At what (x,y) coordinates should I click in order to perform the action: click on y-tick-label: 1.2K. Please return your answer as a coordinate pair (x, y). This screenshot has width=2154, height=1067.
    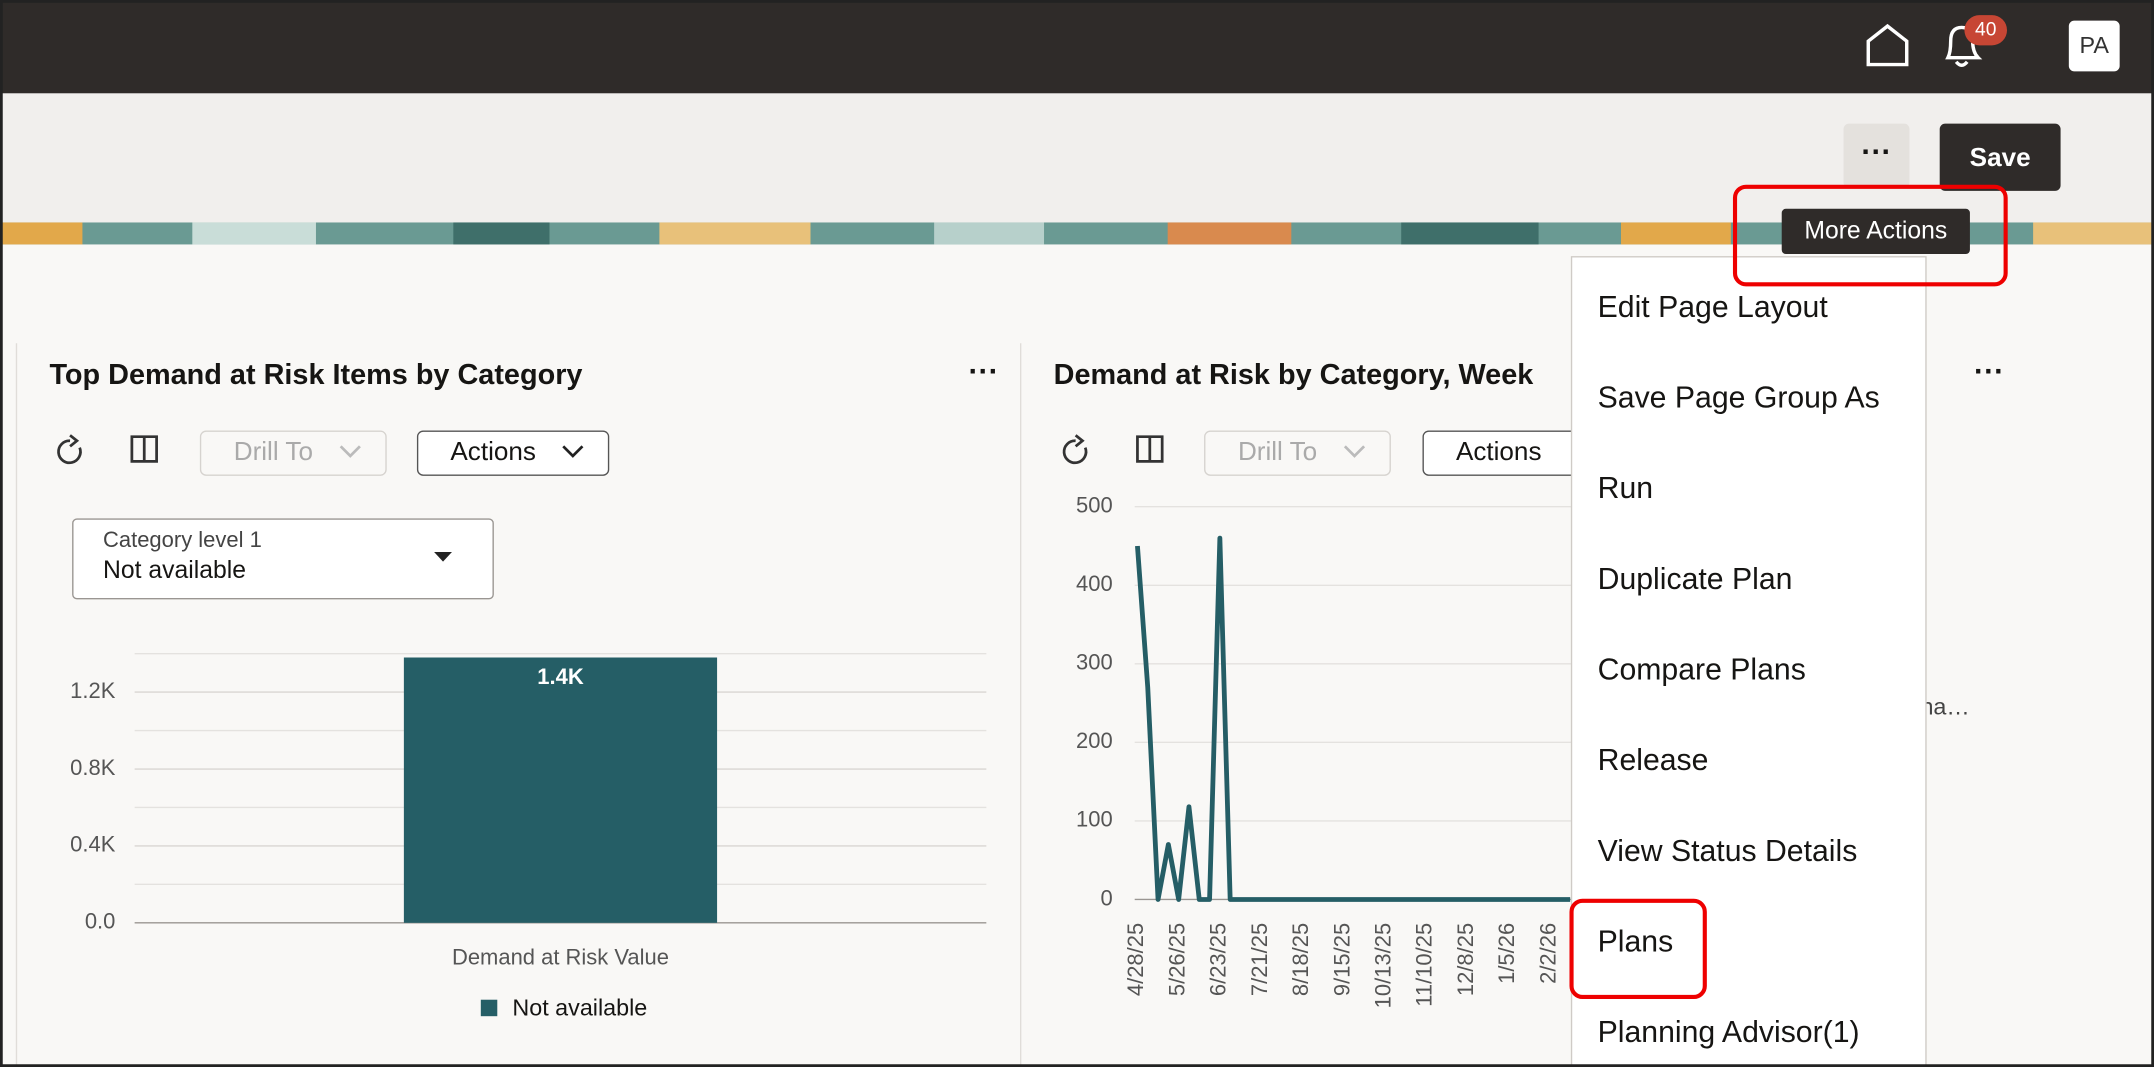
    Looking at the image, I should click on (93, 690).